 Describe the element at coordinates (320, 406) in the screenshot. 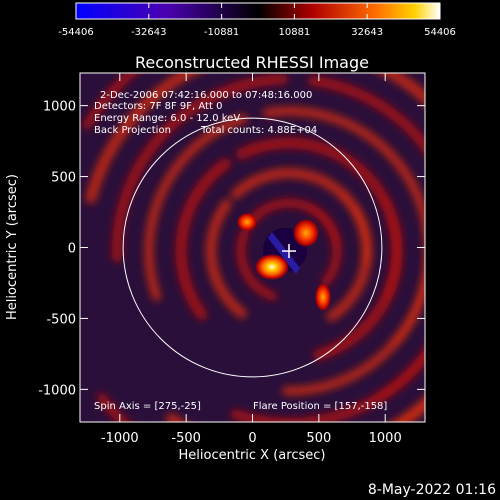

I see `flare-position-text: Flare Position = [157,-158]` at that location.